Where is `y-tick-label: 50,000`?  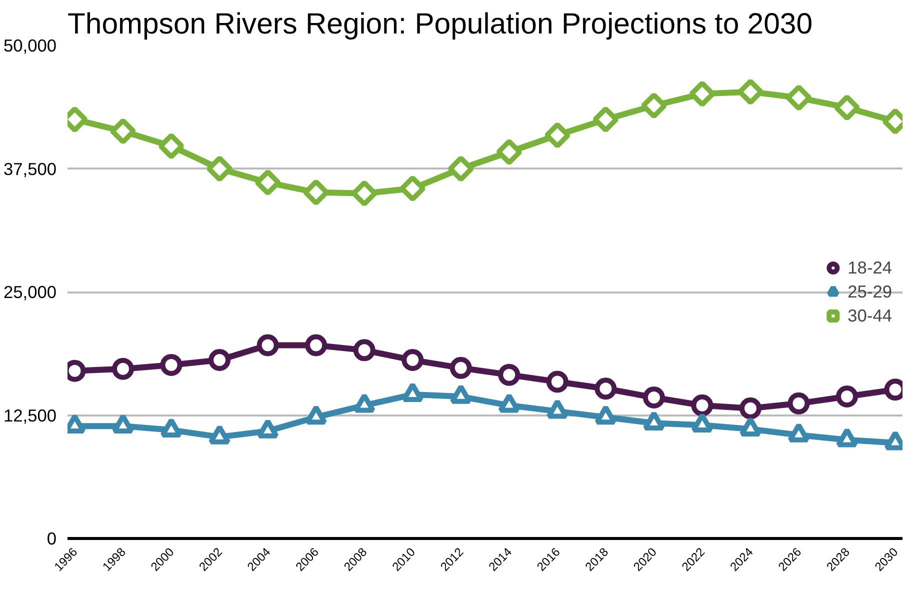
y-tick-label: 50,000 is located at coordinates (30, 46).